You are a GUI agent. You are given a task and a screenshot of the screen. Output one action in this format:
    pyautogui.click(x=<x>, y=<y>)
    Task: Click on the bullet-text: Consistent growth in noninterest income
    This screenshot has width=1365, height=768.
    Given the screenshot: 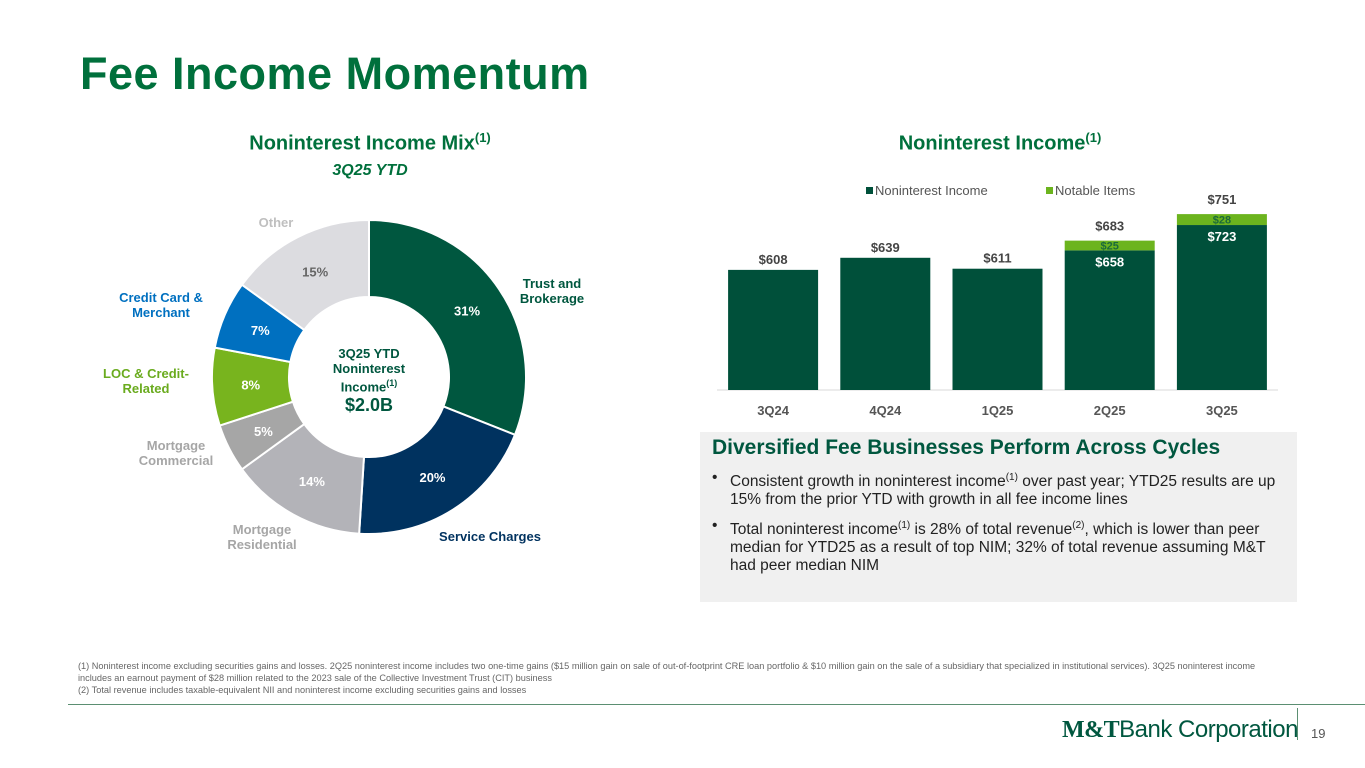 What is the action you would take?
    pyautogui.click(x=868, y=482)
    